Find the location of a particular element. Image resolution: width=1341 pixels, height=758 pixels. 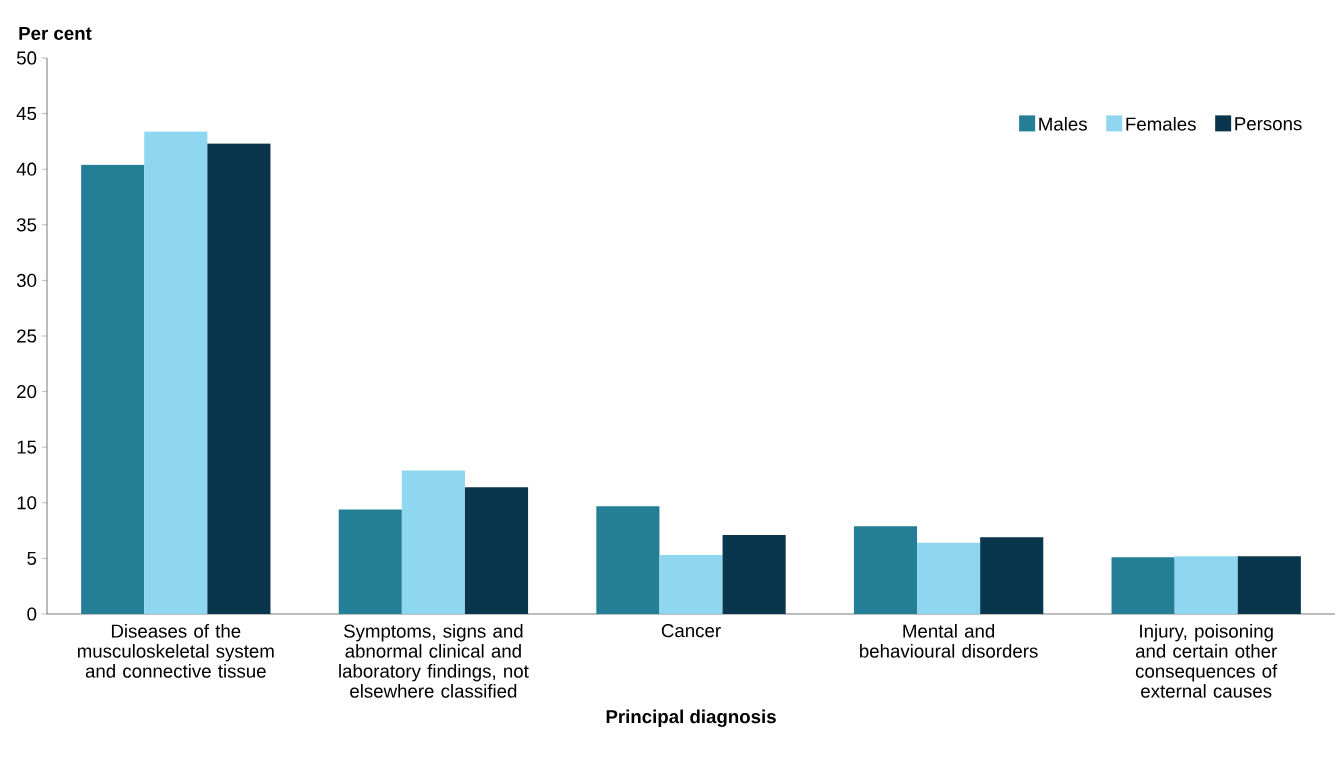

y-axis-title: Per cent is located at coordinates (55, 33).